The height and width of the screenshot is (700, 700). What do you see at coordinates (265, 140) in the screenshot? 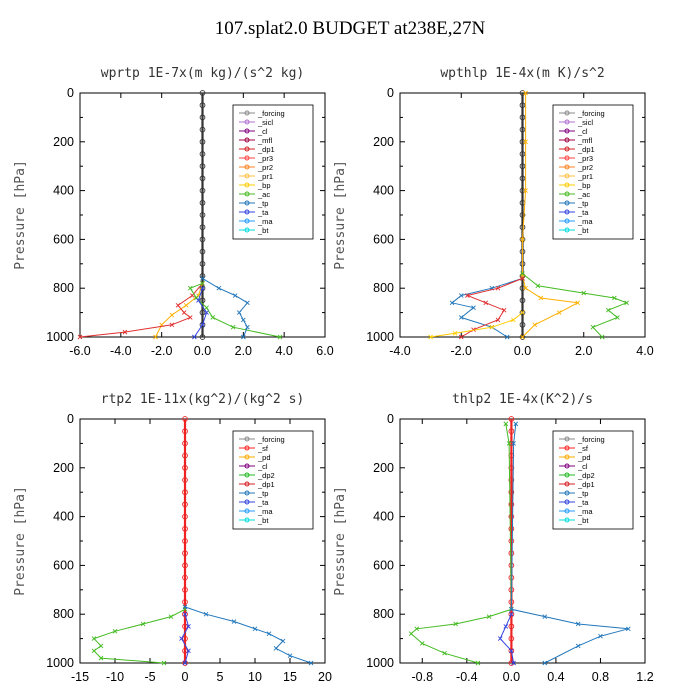
I see `legend-label: _mfl` at bounding box center [265, 140].